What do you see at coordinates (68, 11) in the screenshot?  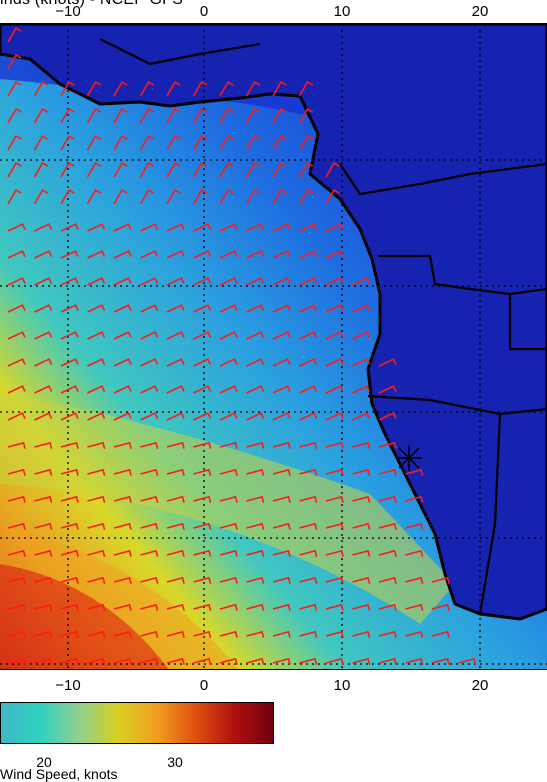 I see `top-tick-lon-minus10: −10` at bounding box center [68, 11].